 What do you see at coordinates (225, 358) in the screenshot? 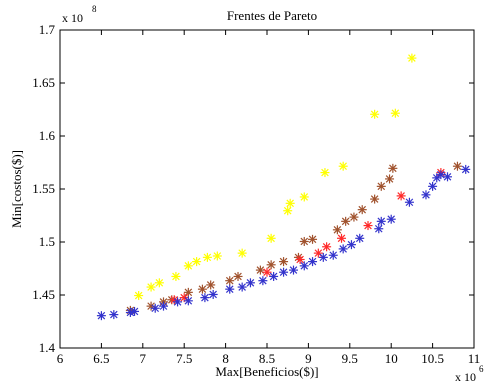
I see `x-tick-label: 8` at bounding box center [225, 358].